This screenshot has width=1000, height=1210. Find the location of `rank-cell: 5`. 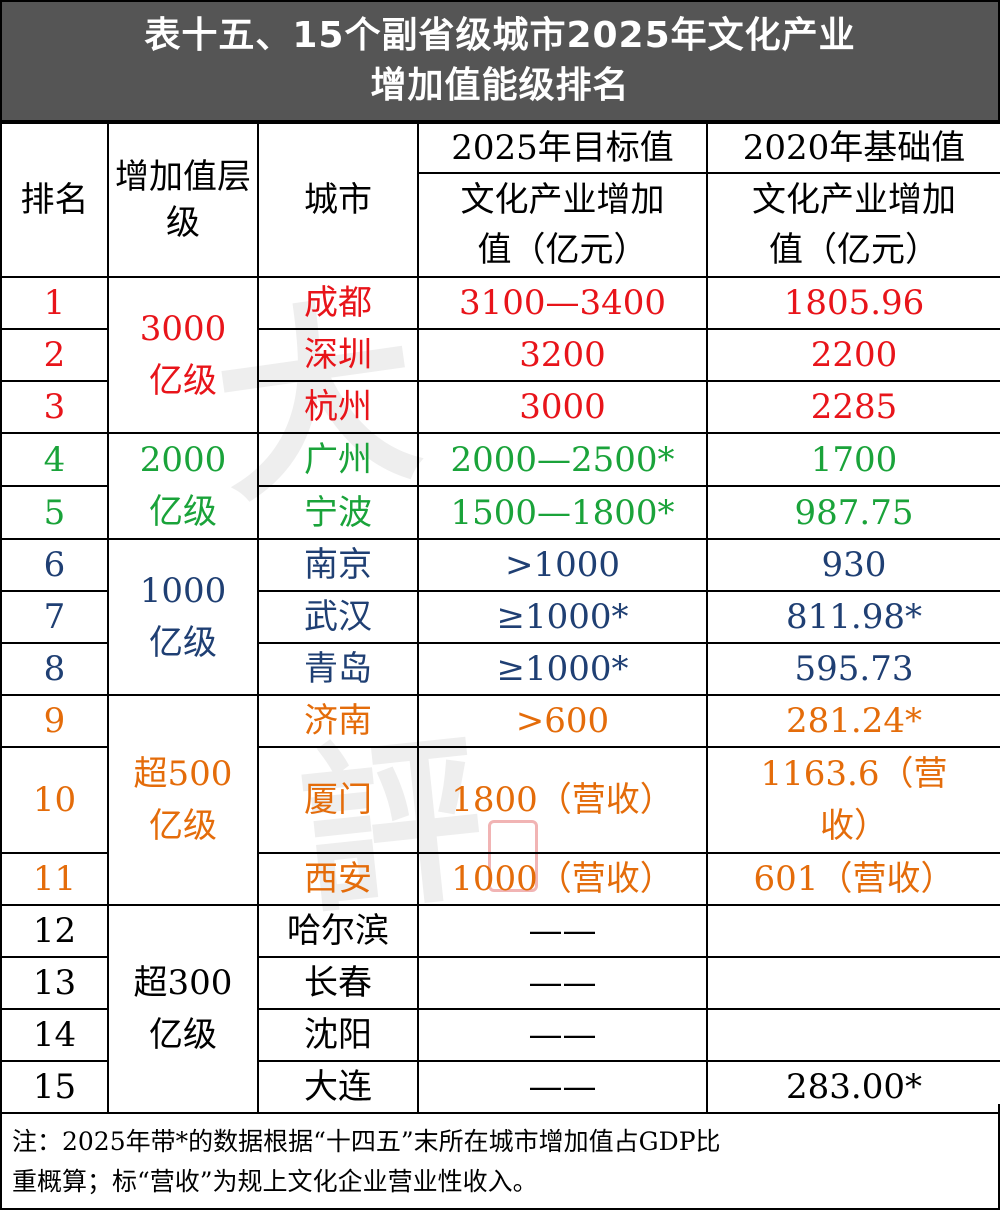

rank-cell: 5 is located at coordinates (54, 512).